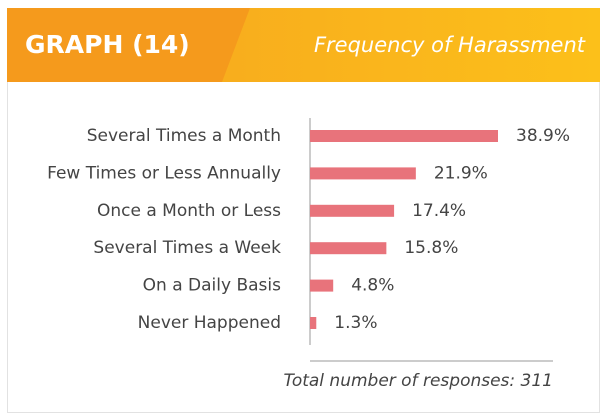 The height and width of the screenshot is (417, 606). Describe the element at coordinates (184, 136) in the screenshot. I see `category-label: Several Times a Month` at that location.